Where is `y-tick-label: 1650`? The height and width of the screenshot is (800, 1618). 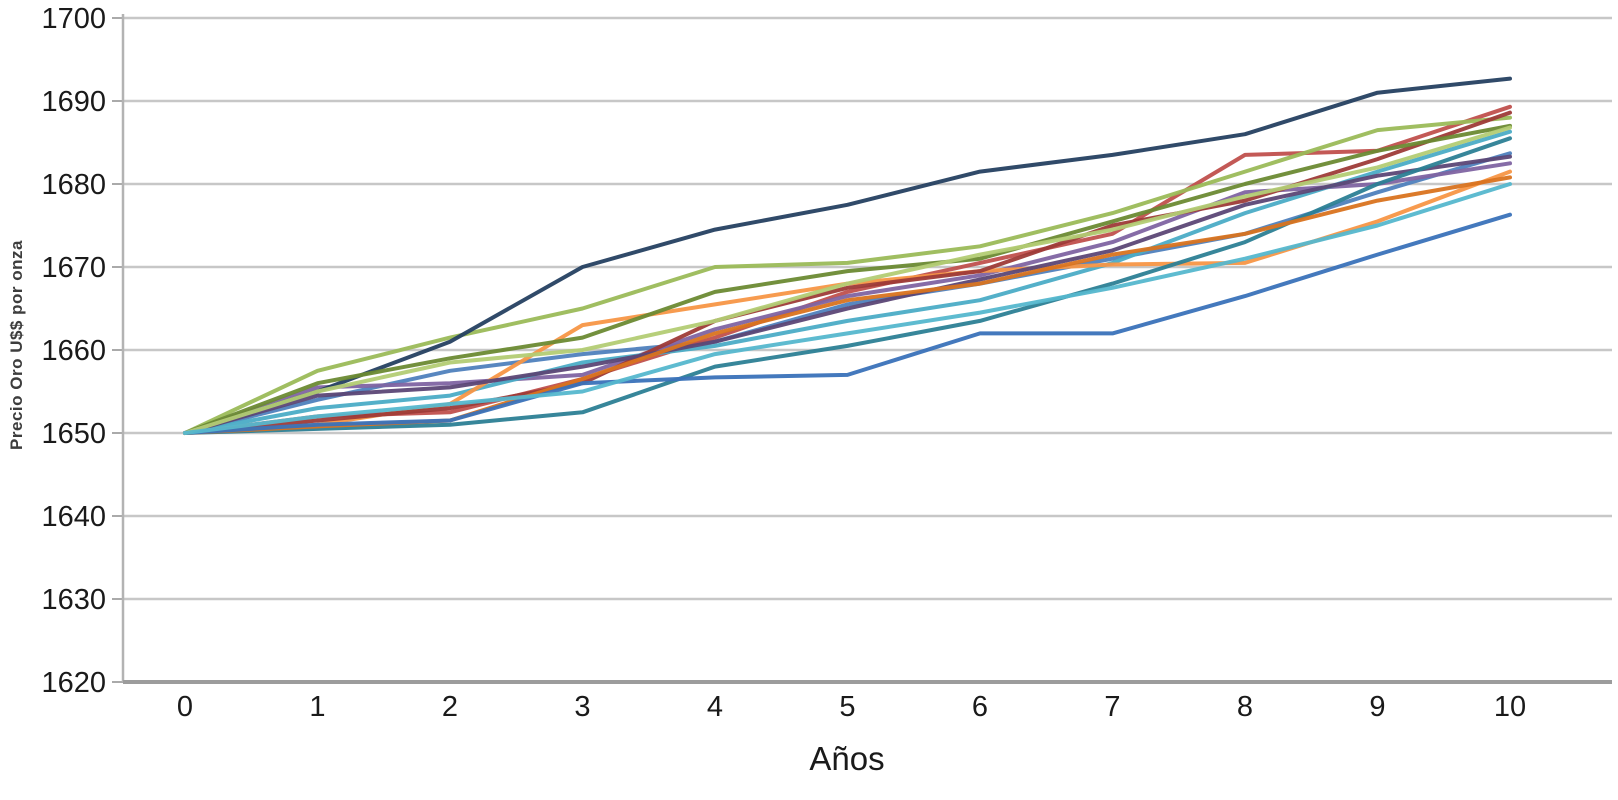 y-tick-label: 1650 is located at coordinates (73, 434).